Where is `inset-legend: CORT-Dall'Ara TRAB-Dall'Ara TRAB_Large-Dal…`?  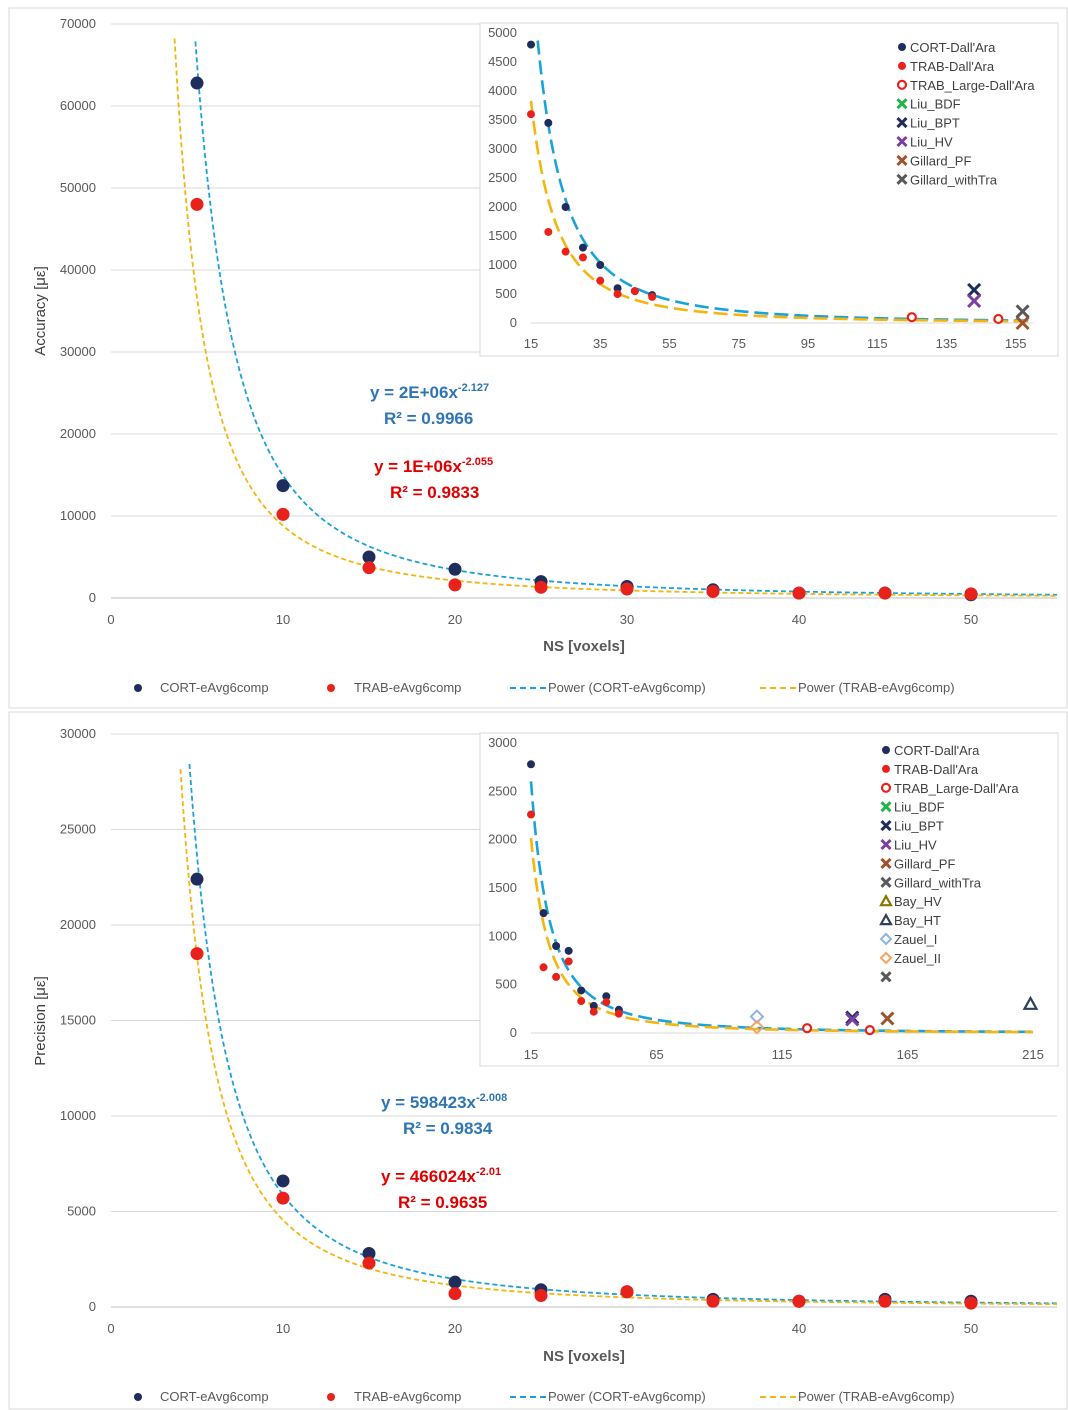 inset-legend: CORT-Dall'Ara TRAB-Dall'Ara TRAB_Large-Dal… is located at coordinates (965, 113).